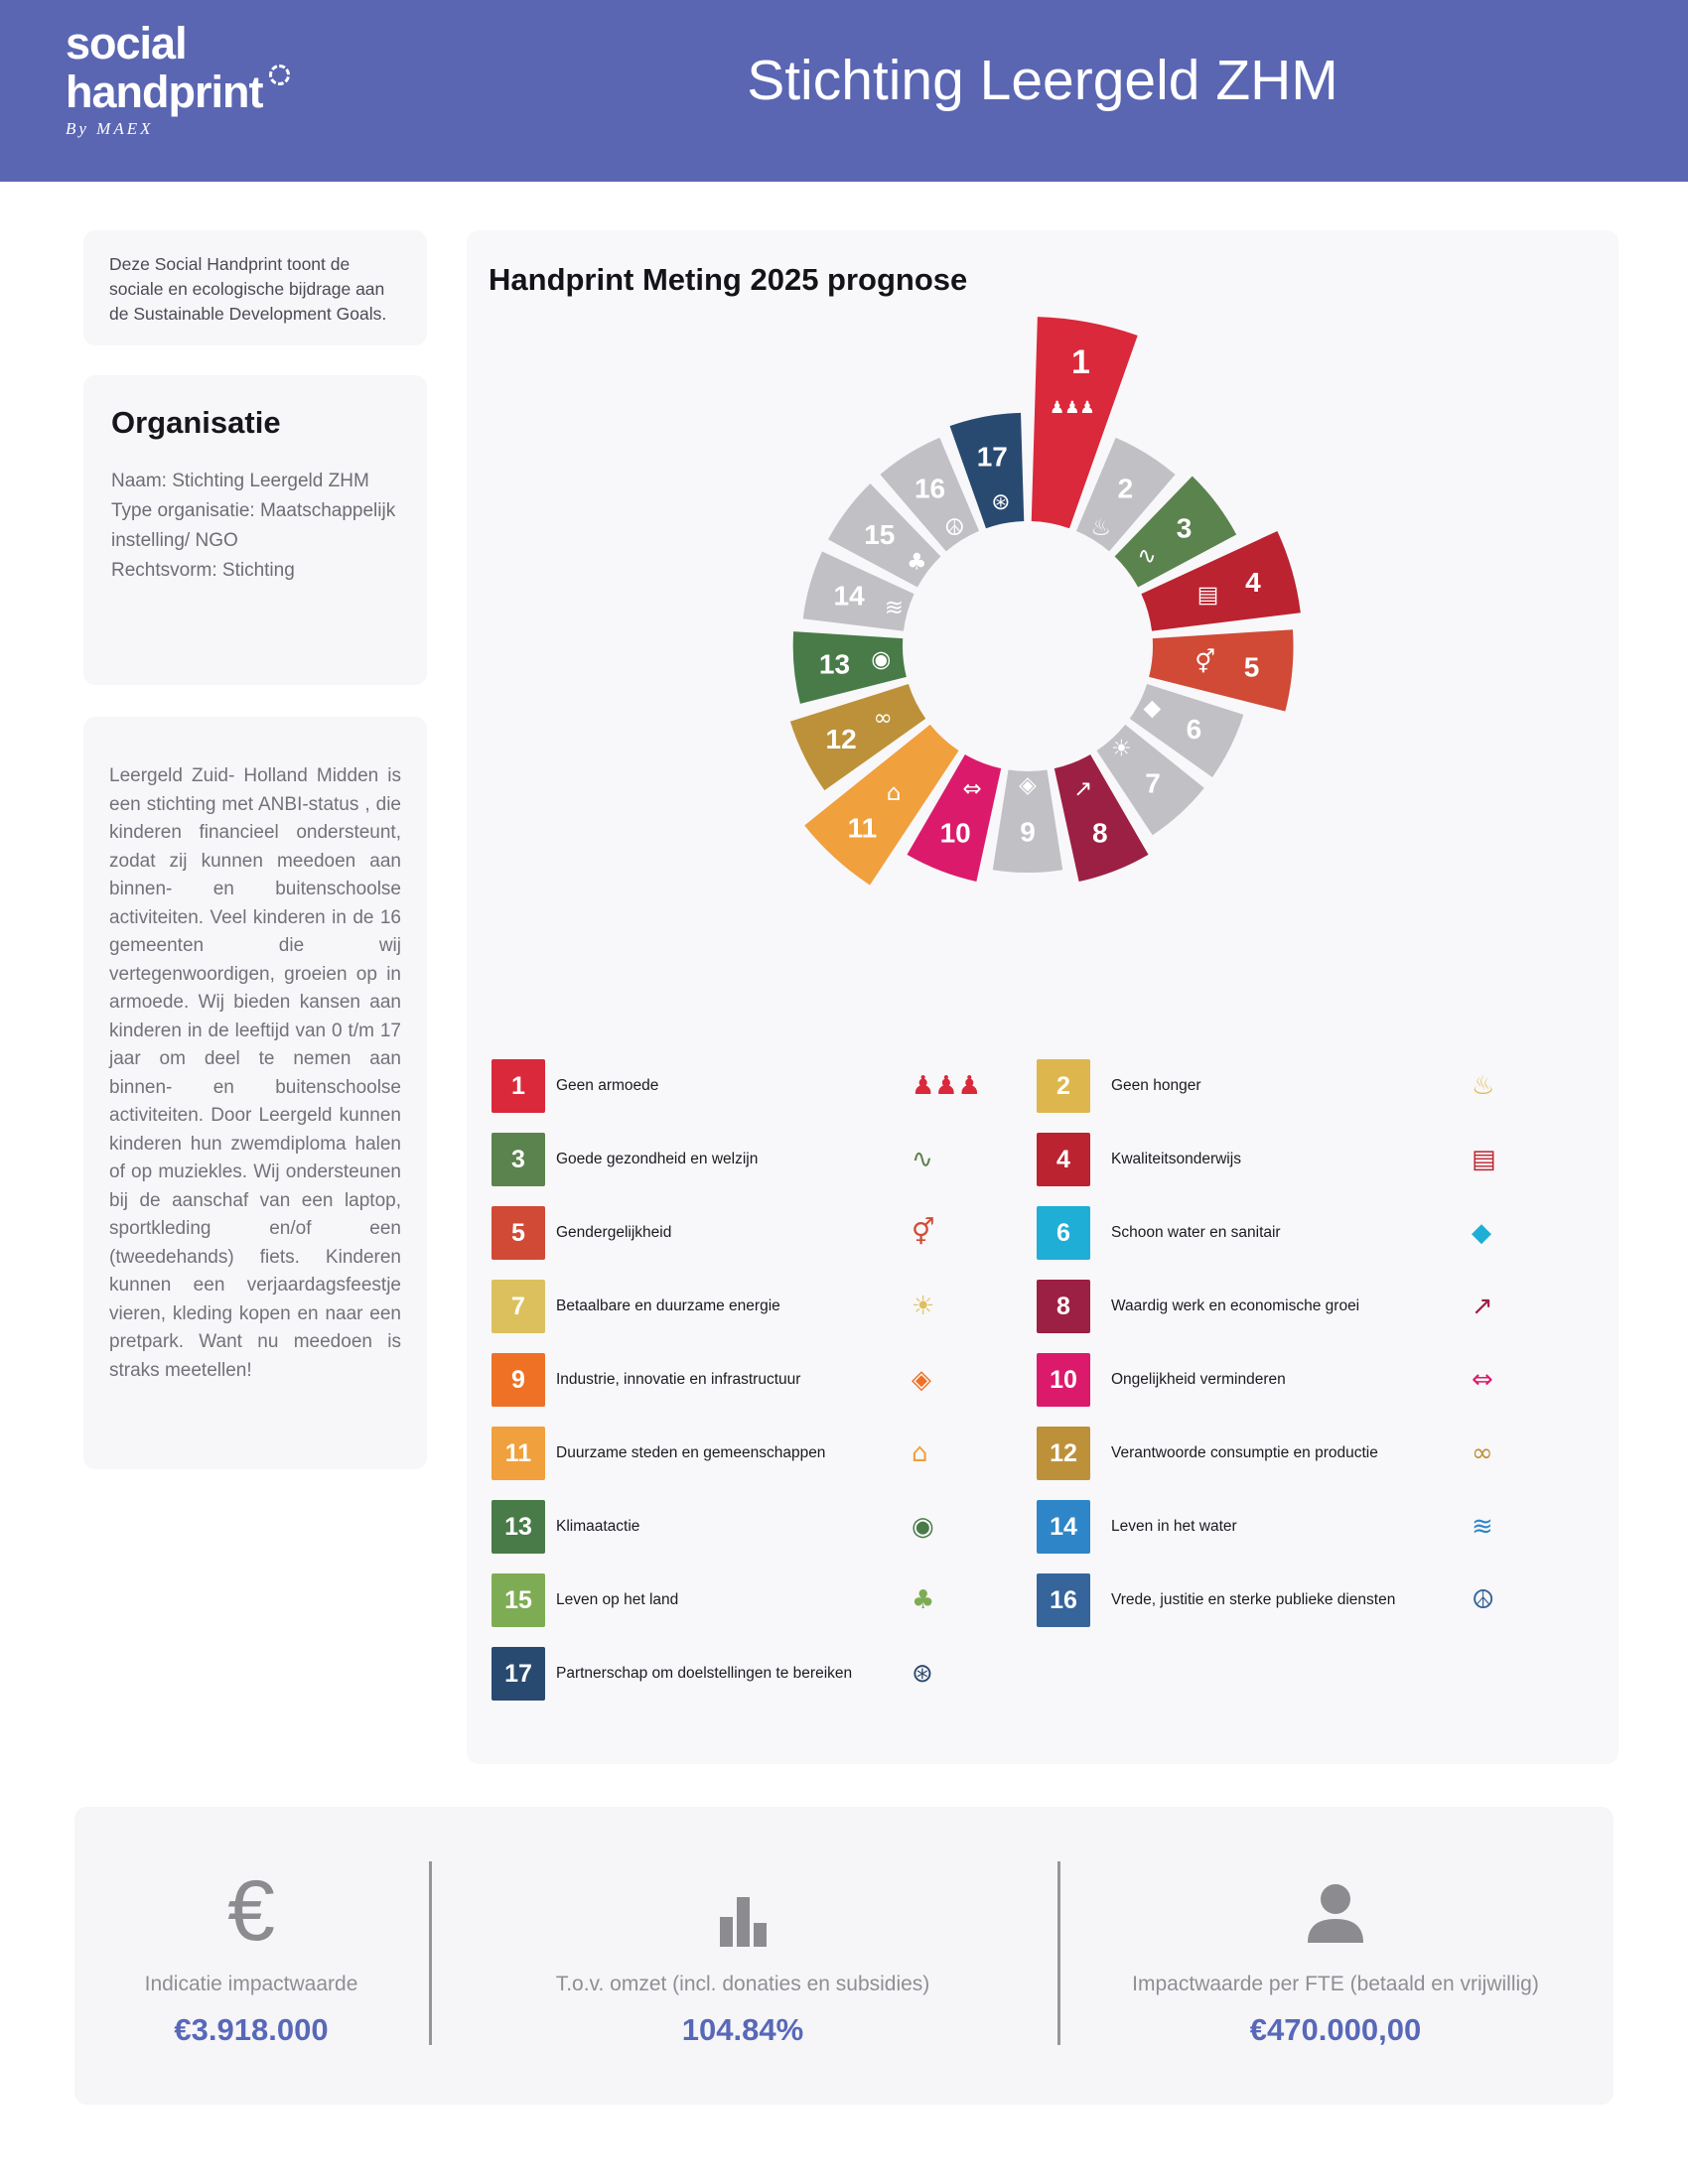 This screenshot has width=1688, height=2184. Describe the element at coordinates (518, 1674) in the screenshot. I see `legend-number-badge: 17` at that location.